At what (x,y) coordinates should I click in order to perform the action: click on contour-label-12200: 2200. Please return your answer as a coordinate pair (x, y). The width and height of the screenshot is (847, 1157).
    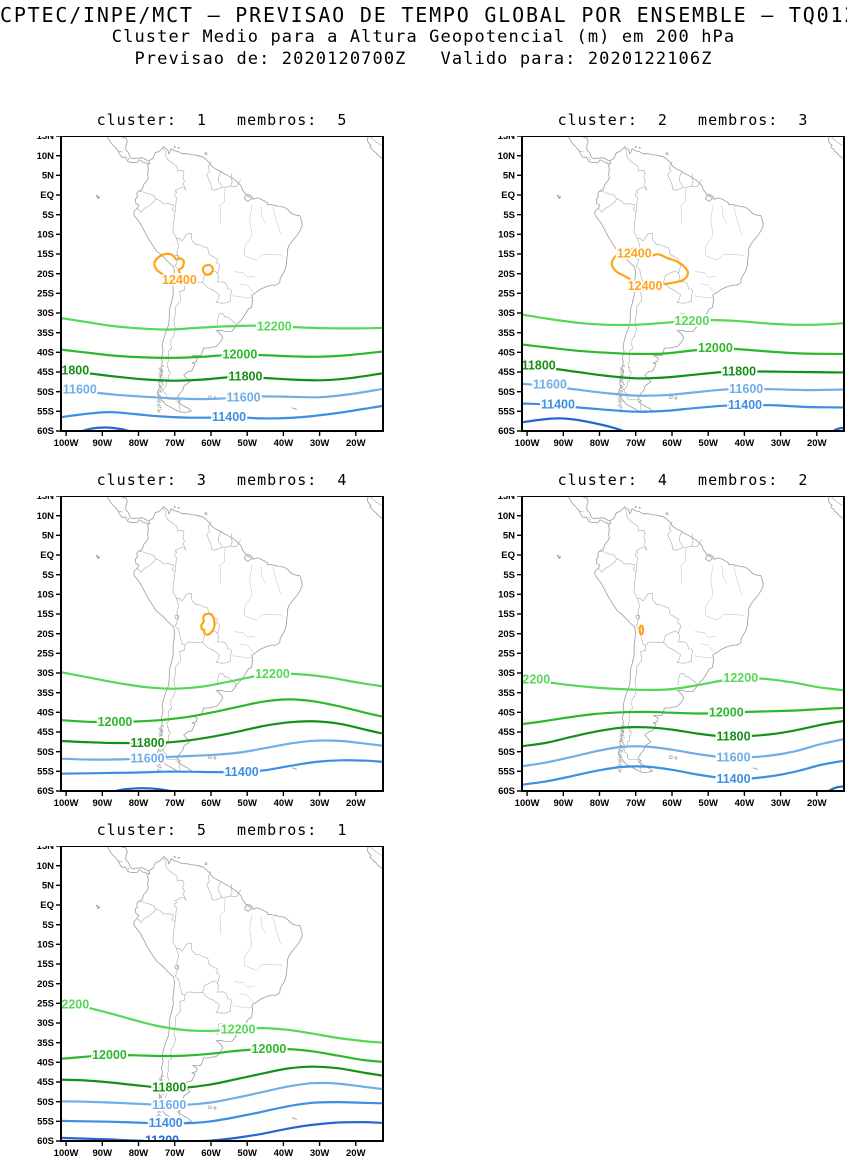
    Looking at the image, I should click on (536, 680).